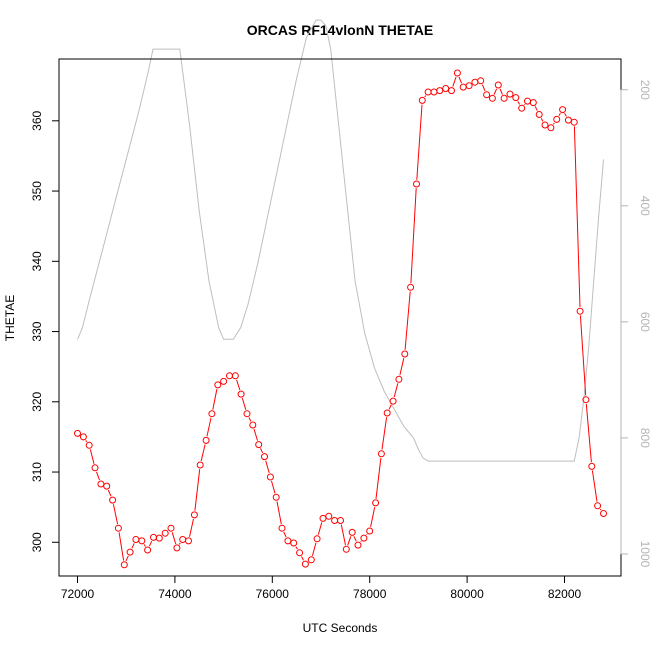 Image resolution: width=650 pixels, height=650 pixels. Describe the element at coordinates (37, 542) in the screenshot. I see `y-tick-label: 300` at that location.